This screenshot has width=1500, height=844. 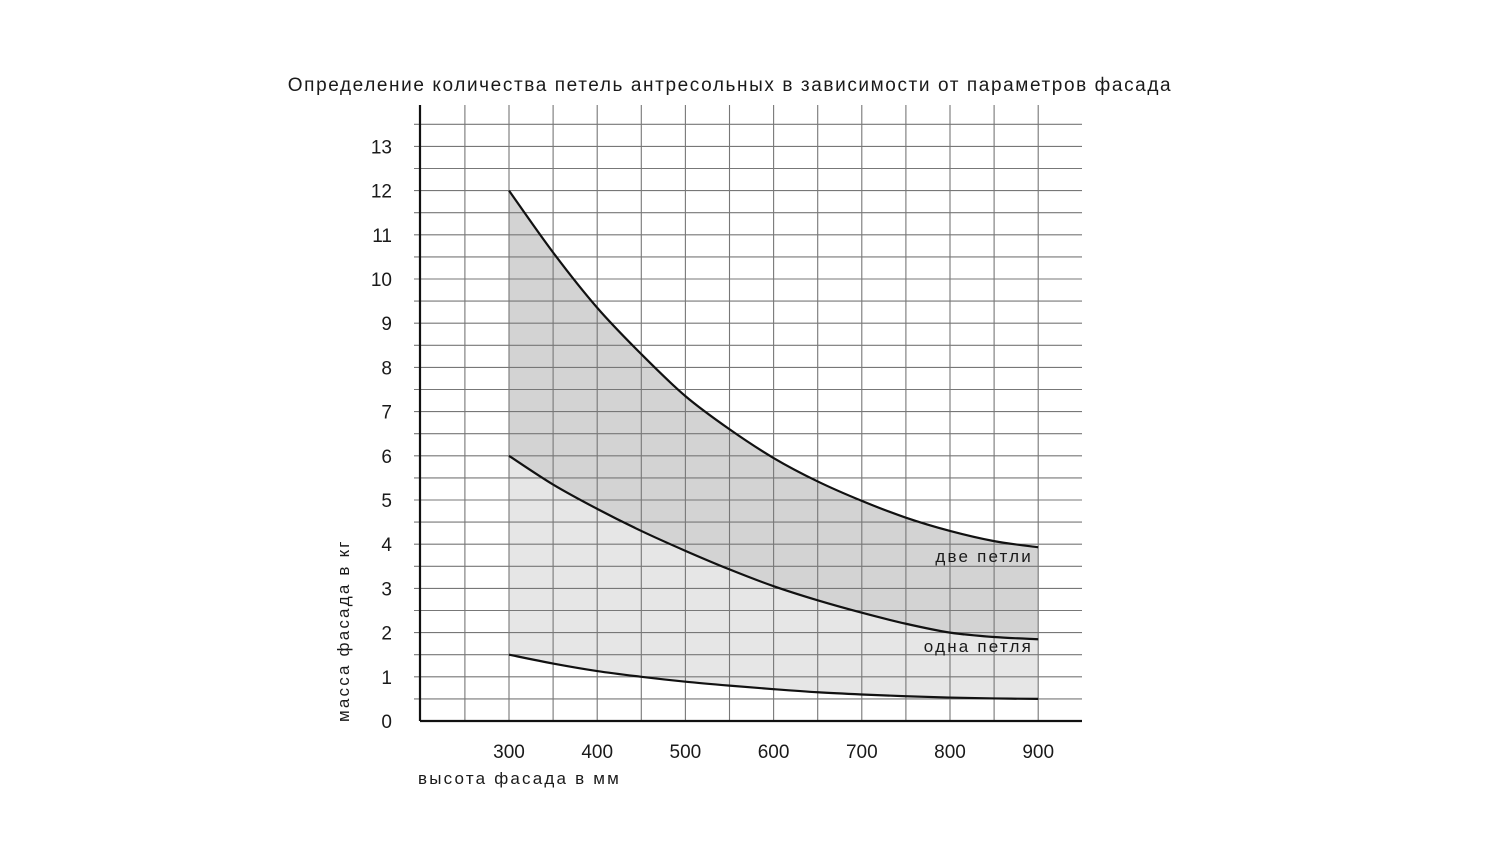 What do you see at coordinates (382, 236) in the screenshot?
I see `y-tick-label: 11` at bounding box center [382, 236].